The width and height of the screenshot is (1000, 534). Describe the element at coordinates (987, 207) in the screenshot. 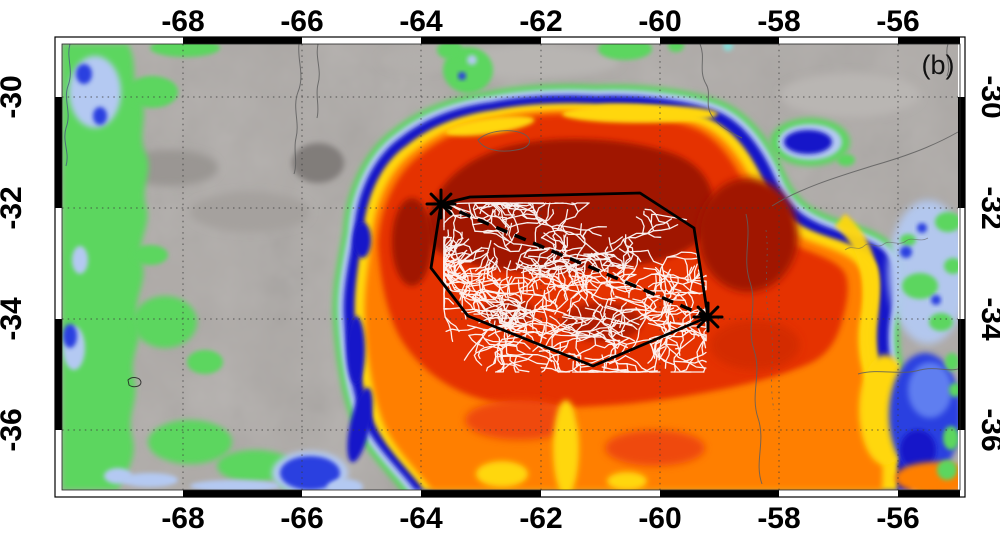

I see `tick-label-right: -32` at that location.